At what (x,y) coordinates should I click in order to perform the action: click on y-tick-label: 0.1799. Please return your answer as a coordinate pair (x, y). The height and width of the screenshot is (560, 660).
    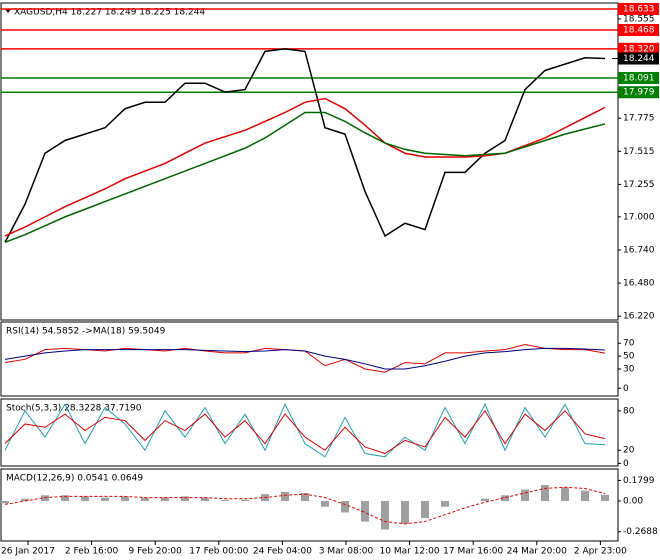
    Looking at the image, I should click on (639, 481).